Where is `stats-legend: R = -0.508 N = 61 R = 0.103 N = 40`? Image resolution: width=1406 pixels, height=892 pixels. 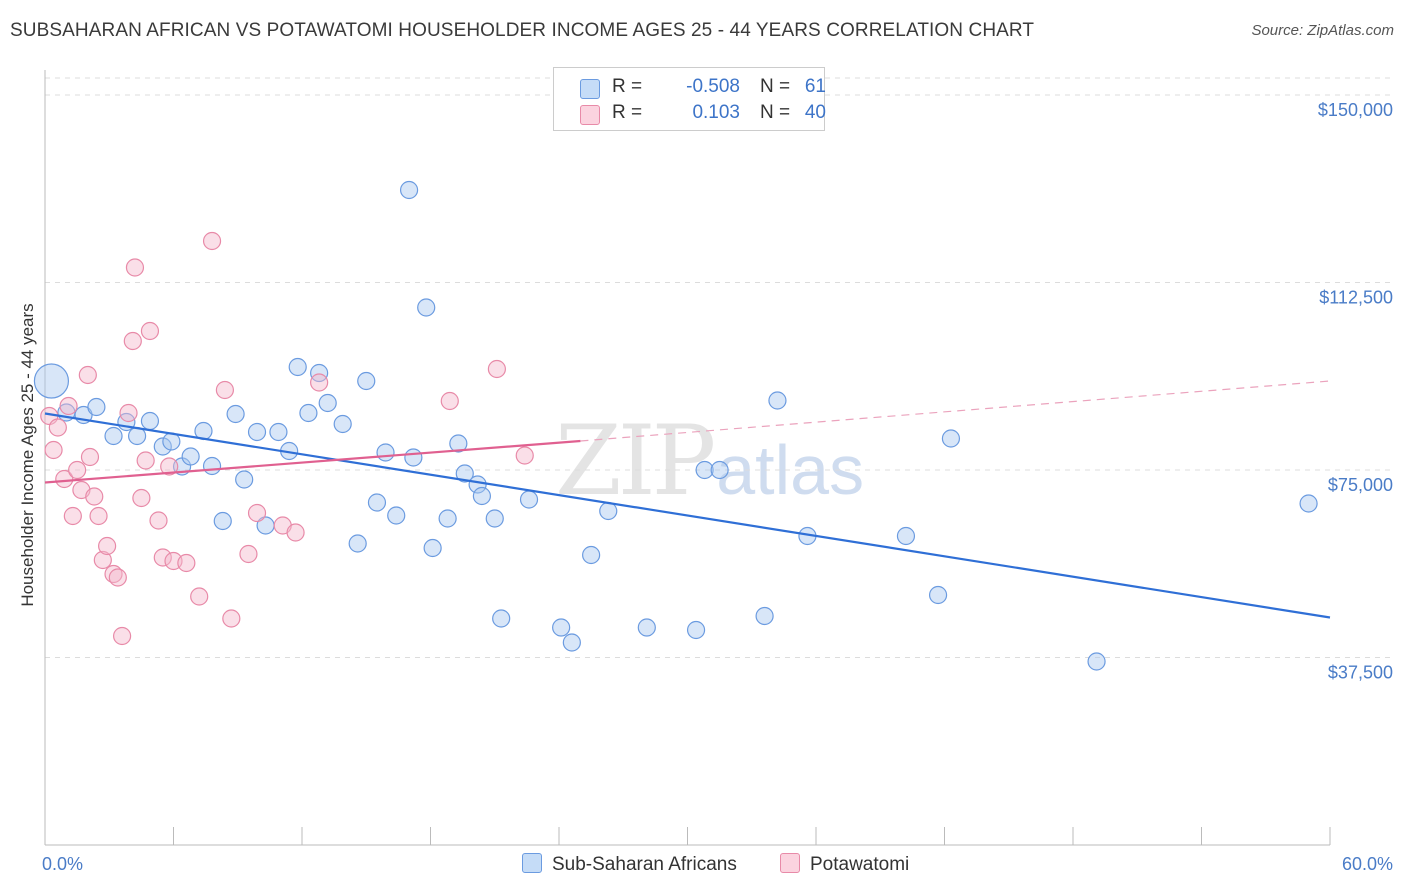
stats-legend: R = -0.508 N = 61 R = 0.103 N = 40 is located at coordinates (689, 99).